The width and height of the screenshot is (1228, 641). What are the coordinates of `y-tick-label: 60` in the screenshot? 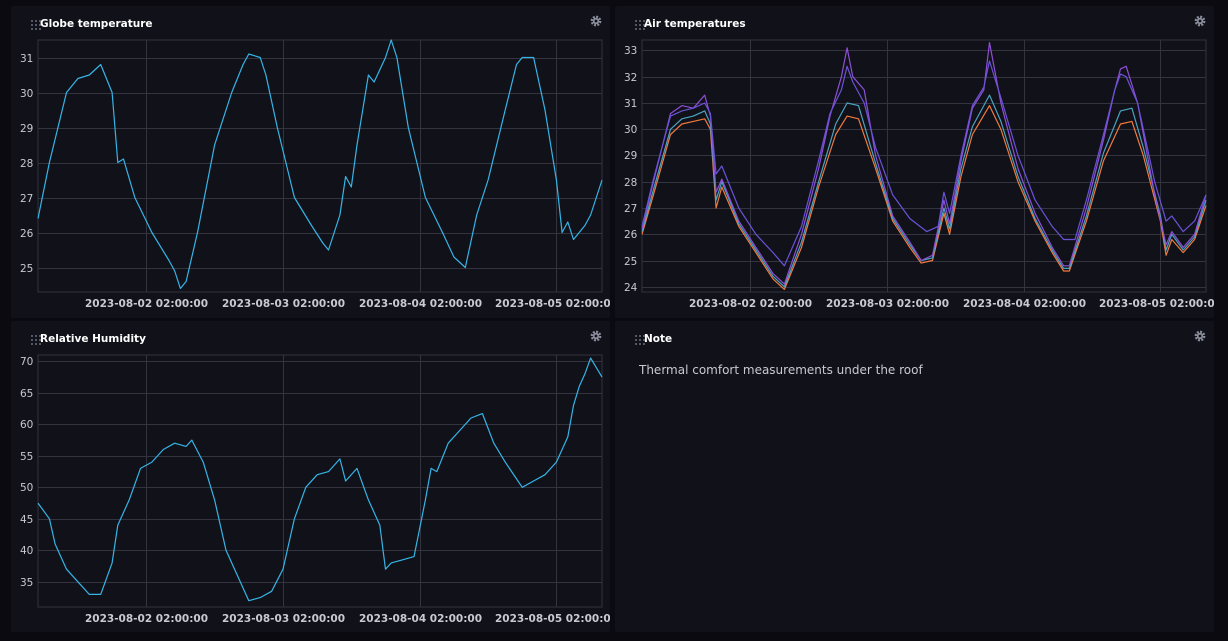 It's located at (26, 425).